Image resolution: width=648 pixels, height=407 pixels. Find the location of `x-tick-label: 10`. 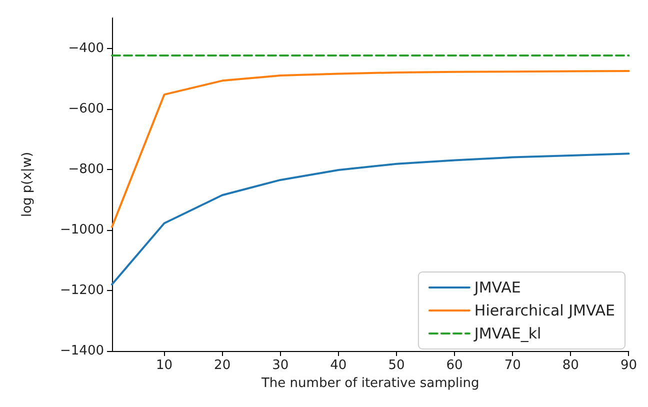

x-tick-label: 10 is located at coordinates (164, 365).